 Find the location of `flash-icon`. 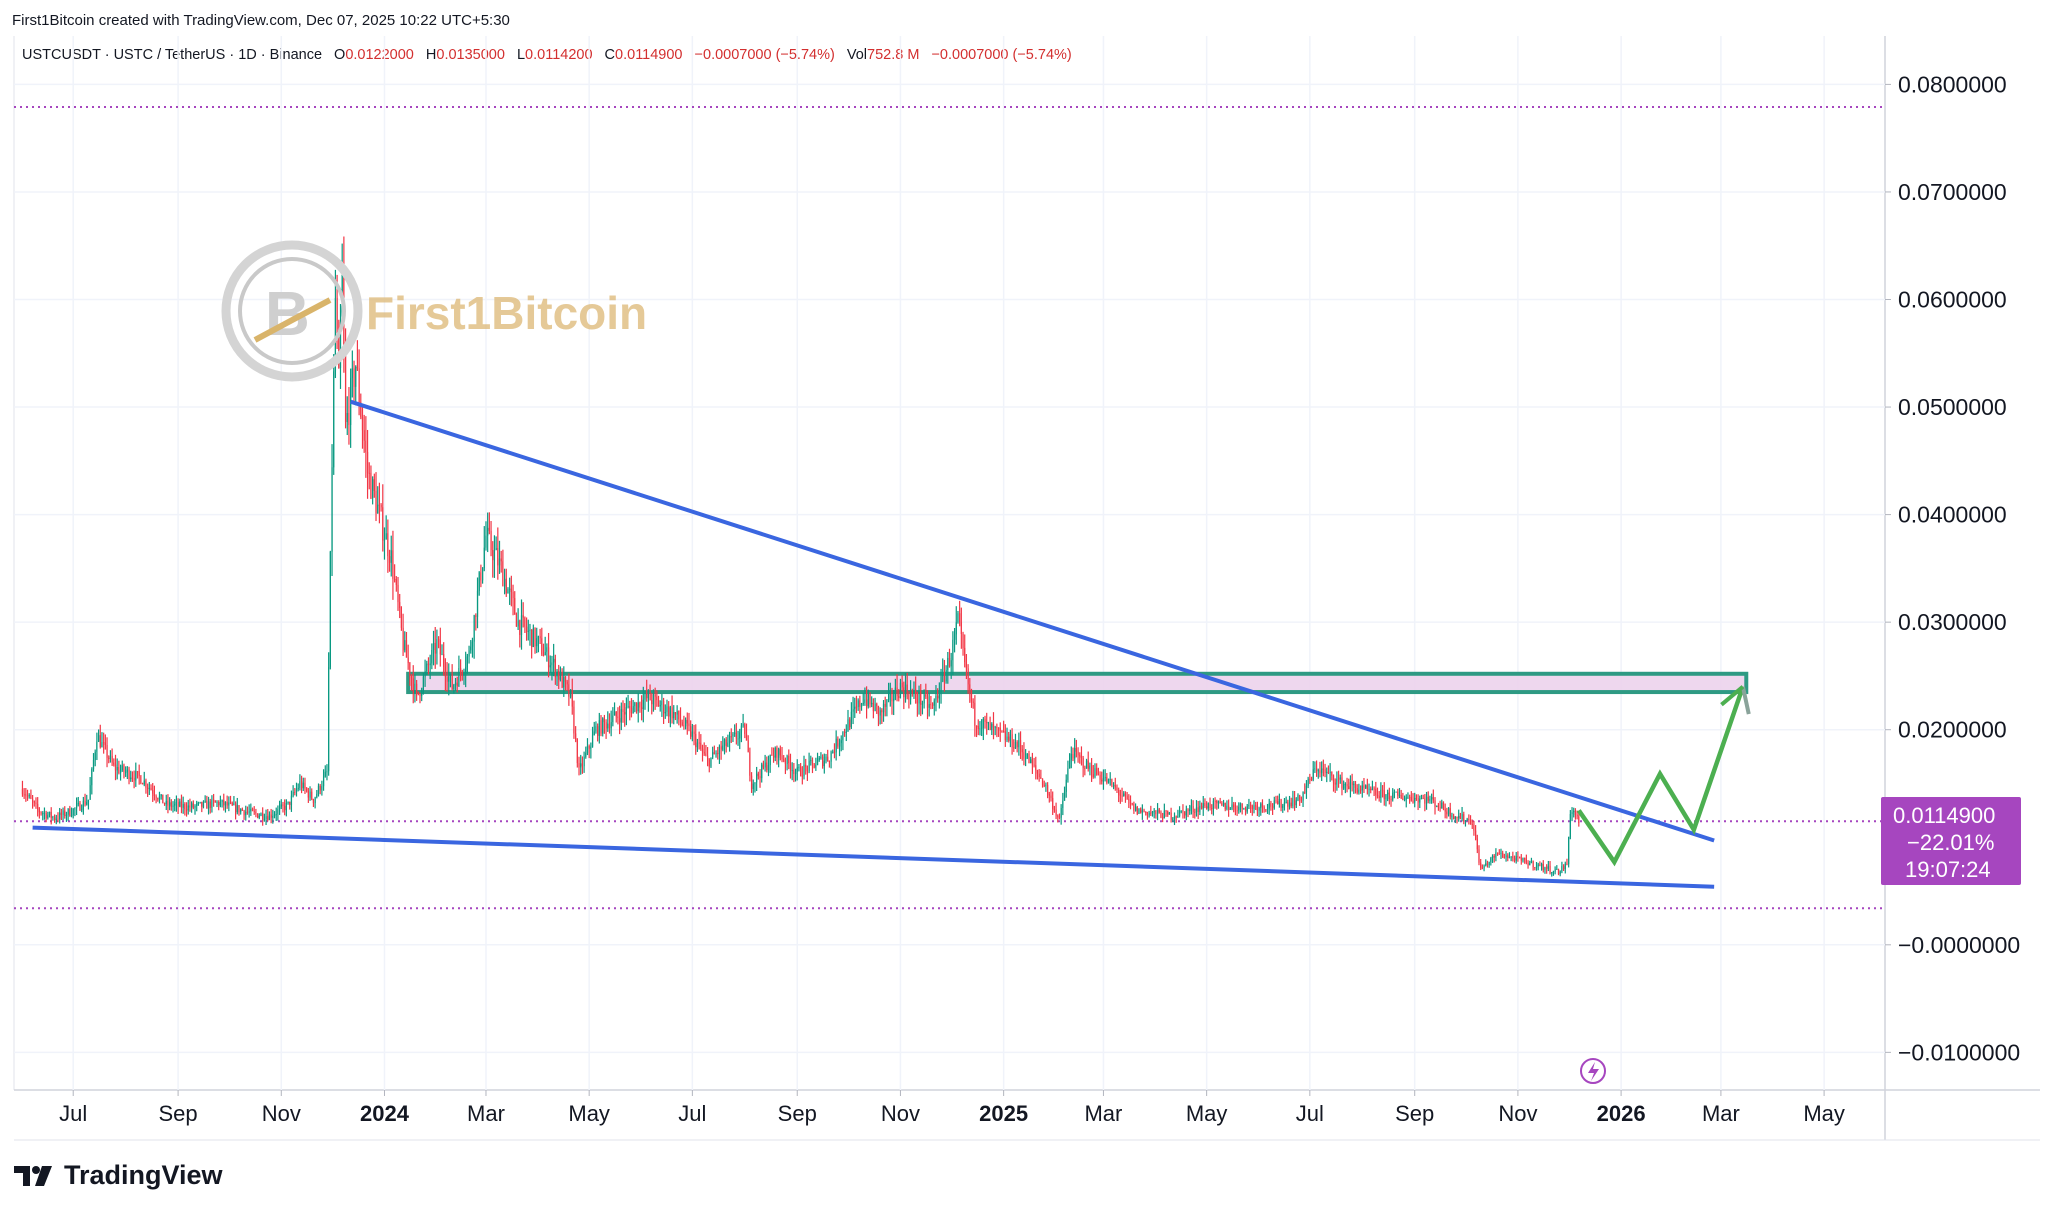

flash-icon is located at coordinates (1593, 1071).